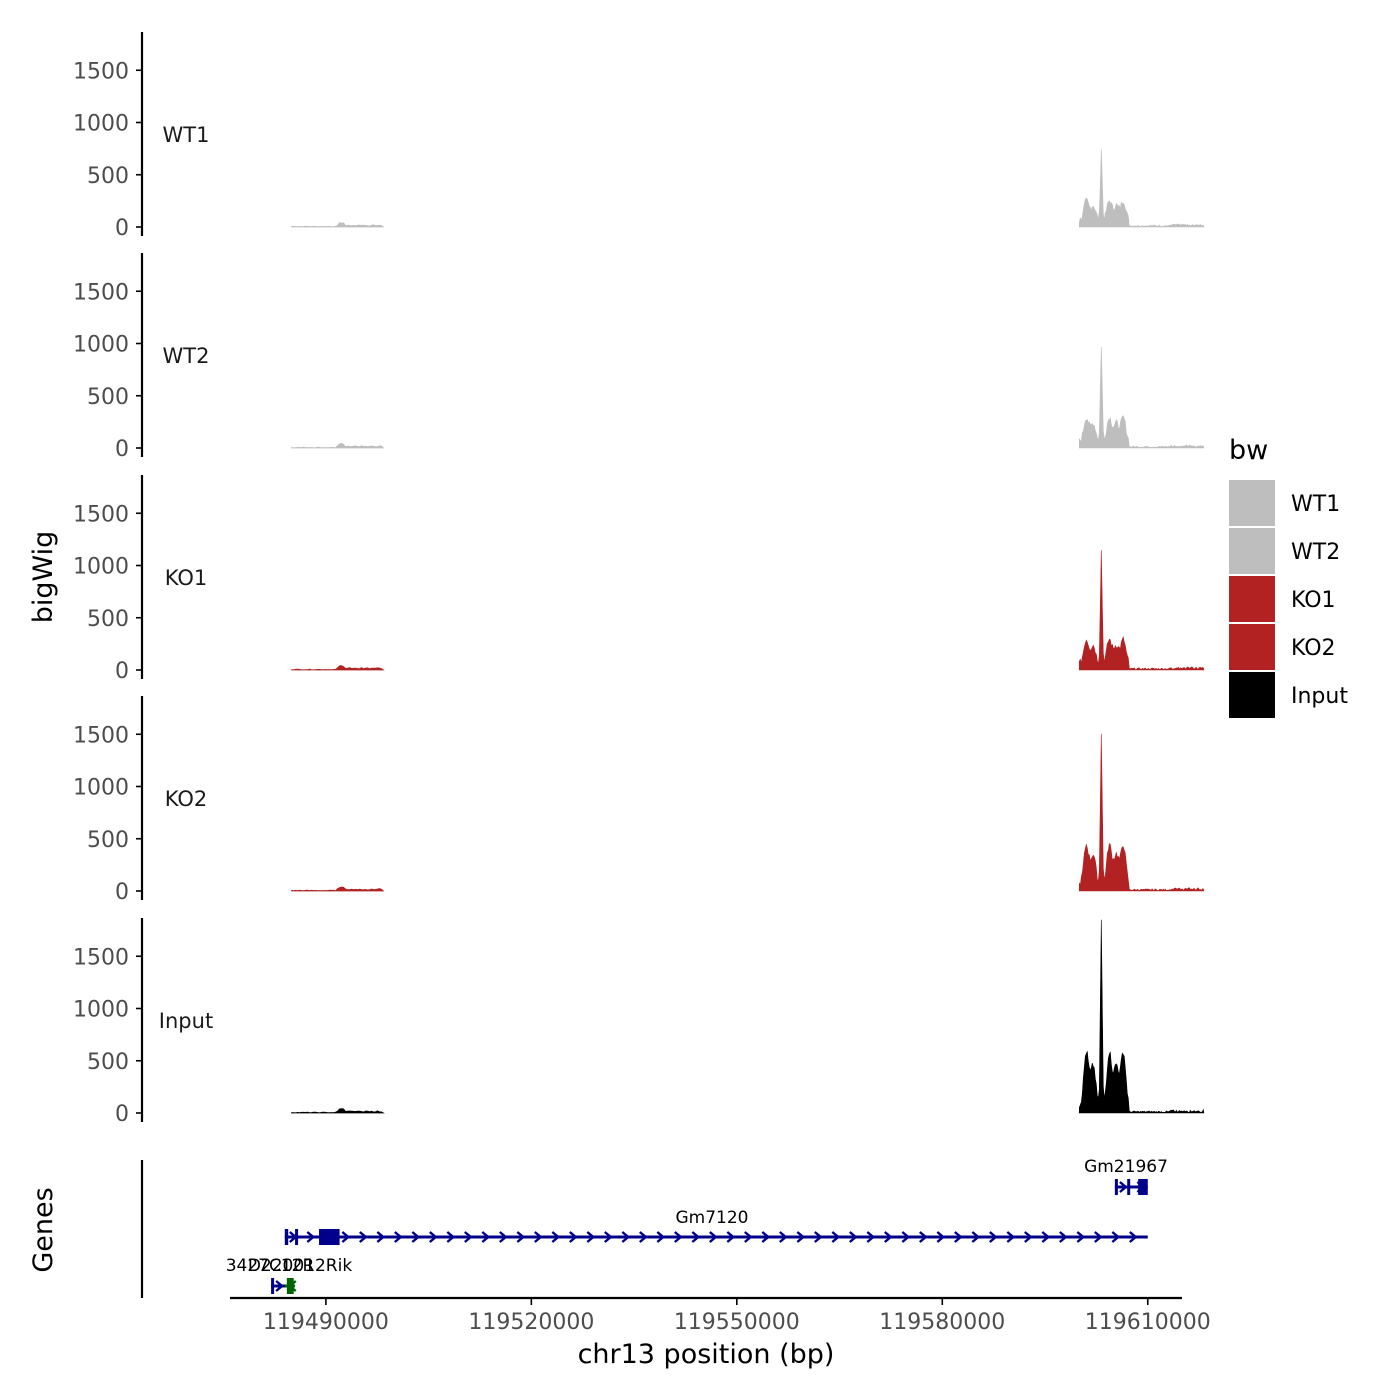  I want to click on gene-d220012rik: D220012Rik, so click(300, 1275).